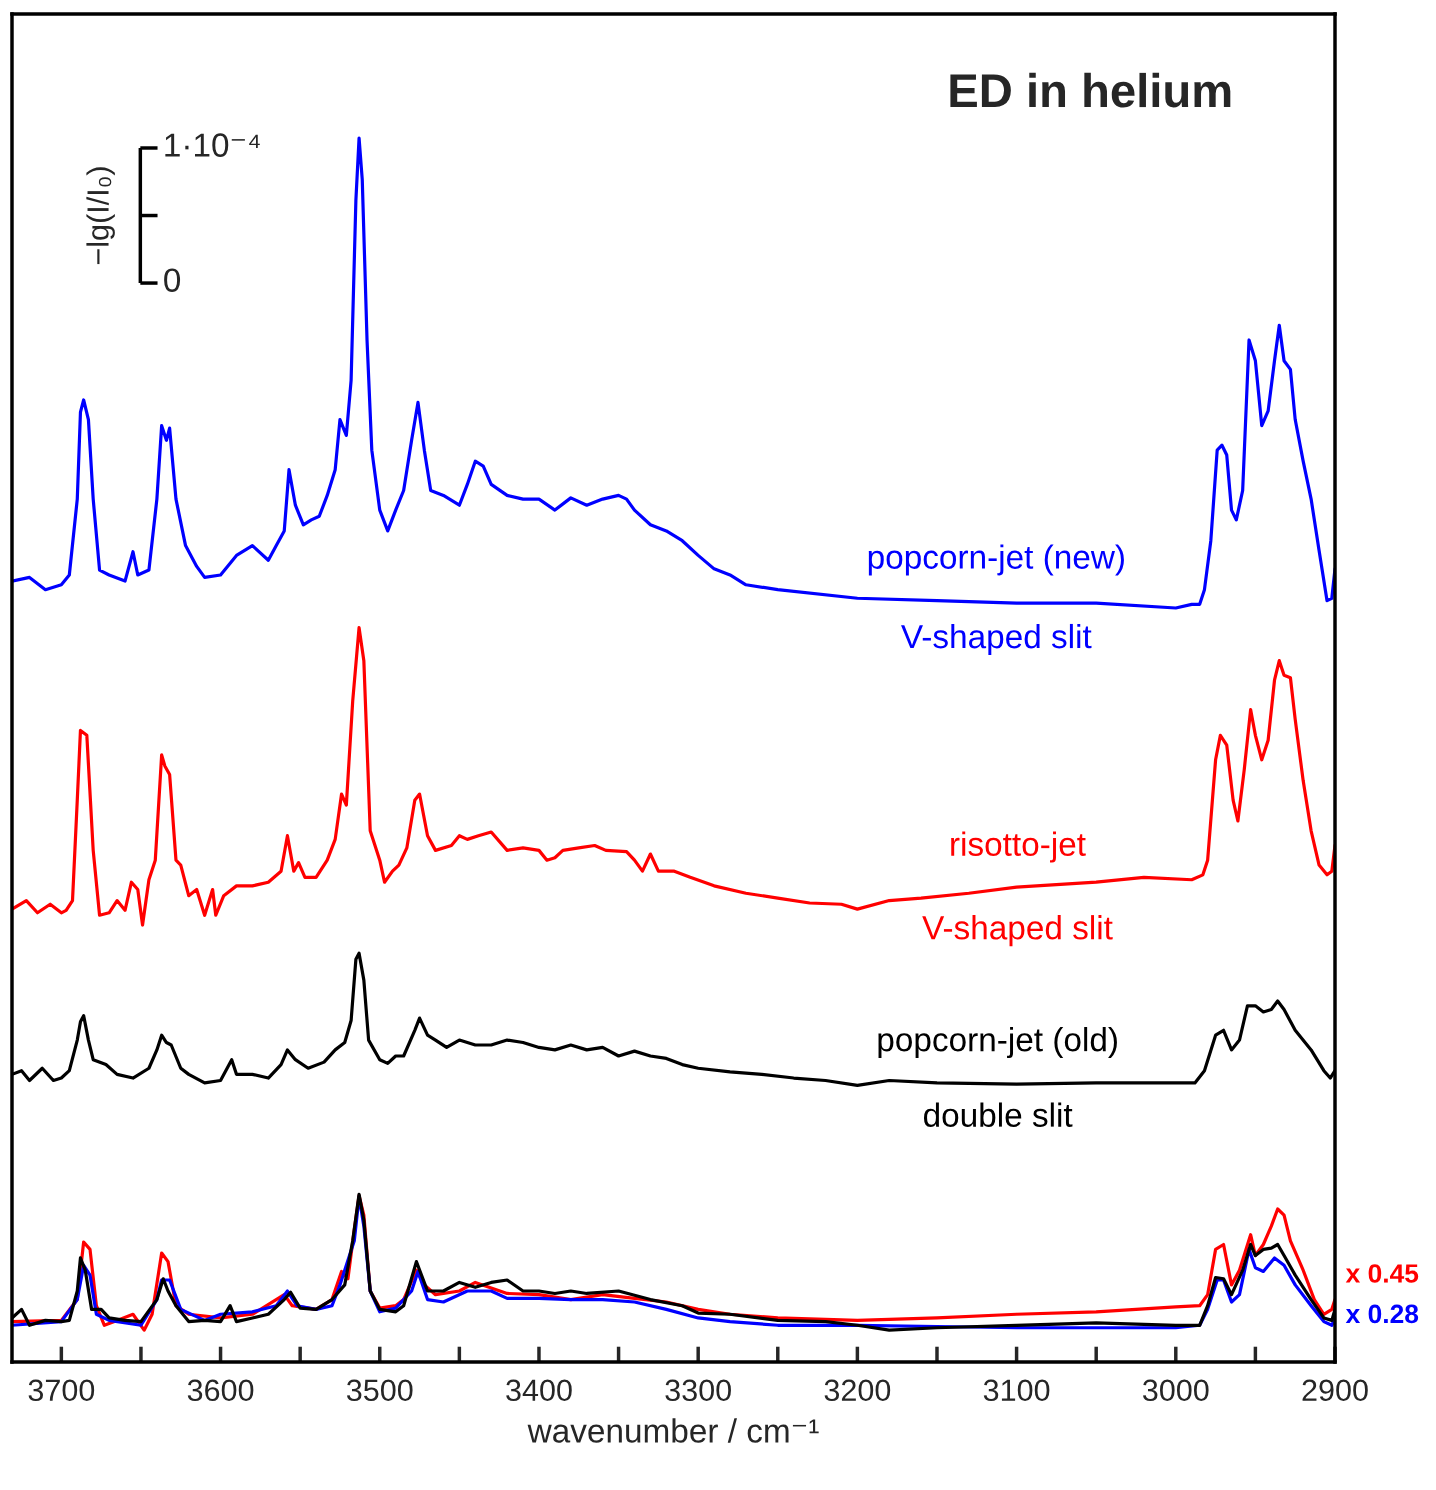  Describe the element at coordinates (1382, 1273) in the screenshot. I see `series-label: x 0.45` at that location.